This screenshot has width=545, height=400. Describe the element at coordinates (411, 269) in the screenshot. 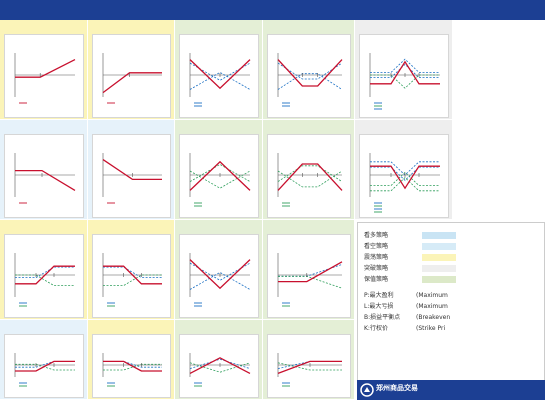

I see `legend-item: 突破策略` at that location.